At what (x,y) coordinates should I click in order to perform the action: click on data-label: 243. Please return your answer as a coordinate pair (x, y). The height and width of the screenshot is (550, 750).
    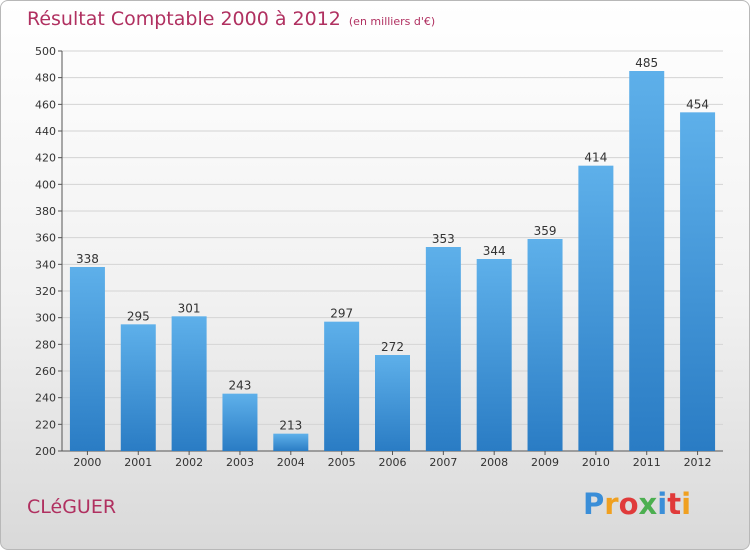
    Looking at the image, I should click on (240, 386).